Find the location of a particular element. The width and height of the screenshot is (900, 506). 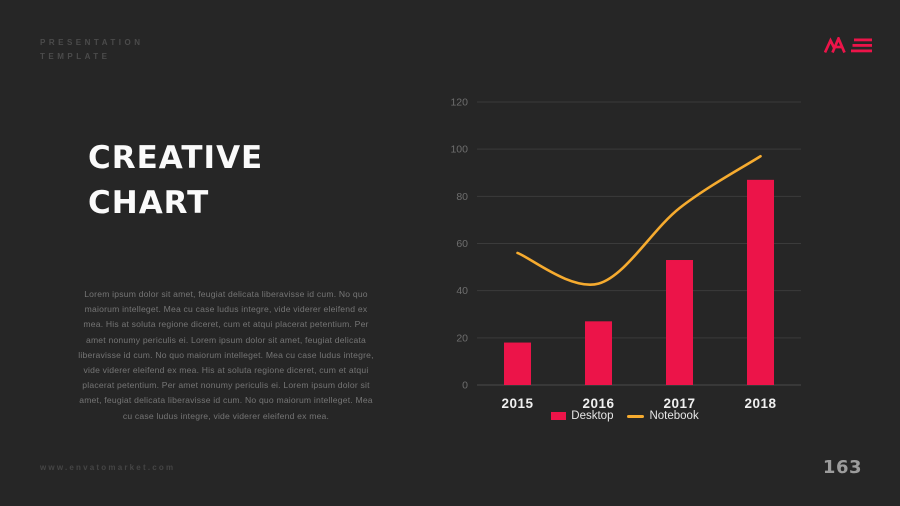

x-label-2016: 2016 is located at coordinates (598, 403).